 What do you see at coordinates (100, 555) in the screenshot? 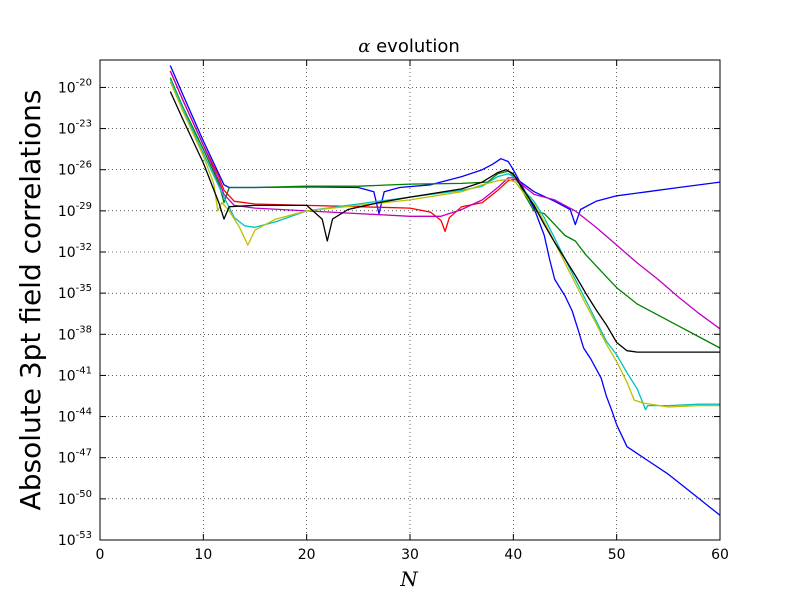
I see `x-tick-label: 0` at bounding box center [100, 555].